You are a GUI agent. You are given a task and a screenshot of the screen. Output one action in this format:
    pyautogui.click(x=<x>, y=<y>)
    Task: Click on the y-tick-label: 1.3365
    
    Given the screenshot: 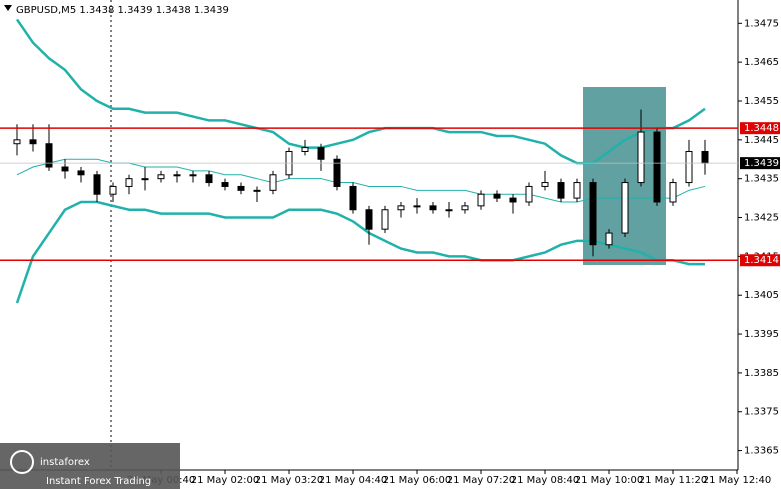 What is the action you would take?
    pyautogui.click(x=761, y=451)
    